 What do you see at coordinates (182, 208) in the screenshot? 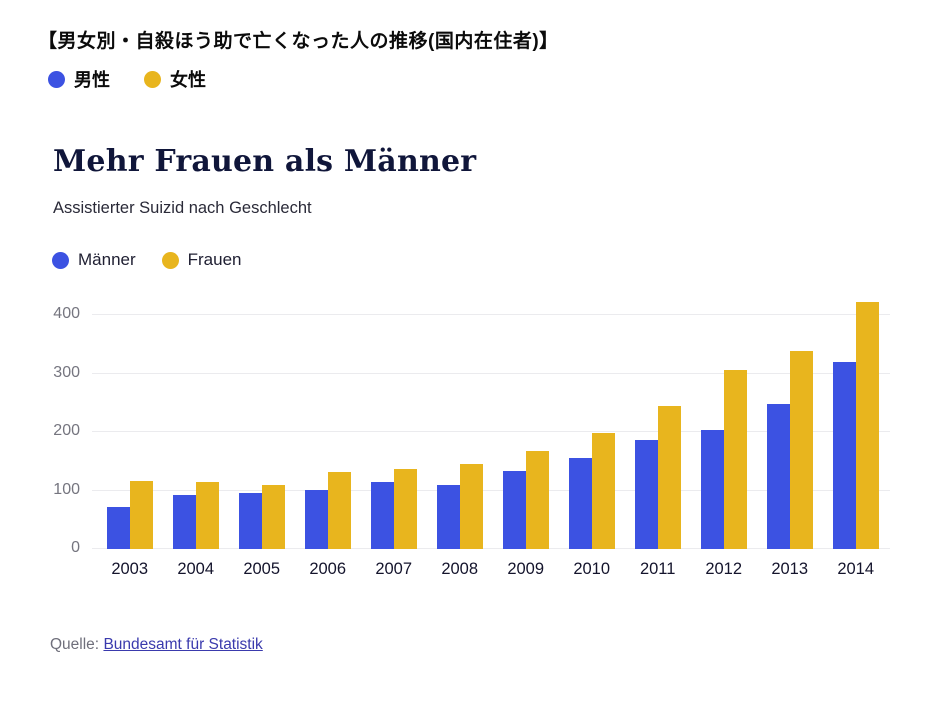
I see `chart-subtitle: Assistierter Suizid nach Geschlecht` at bounding box center [182, 208].